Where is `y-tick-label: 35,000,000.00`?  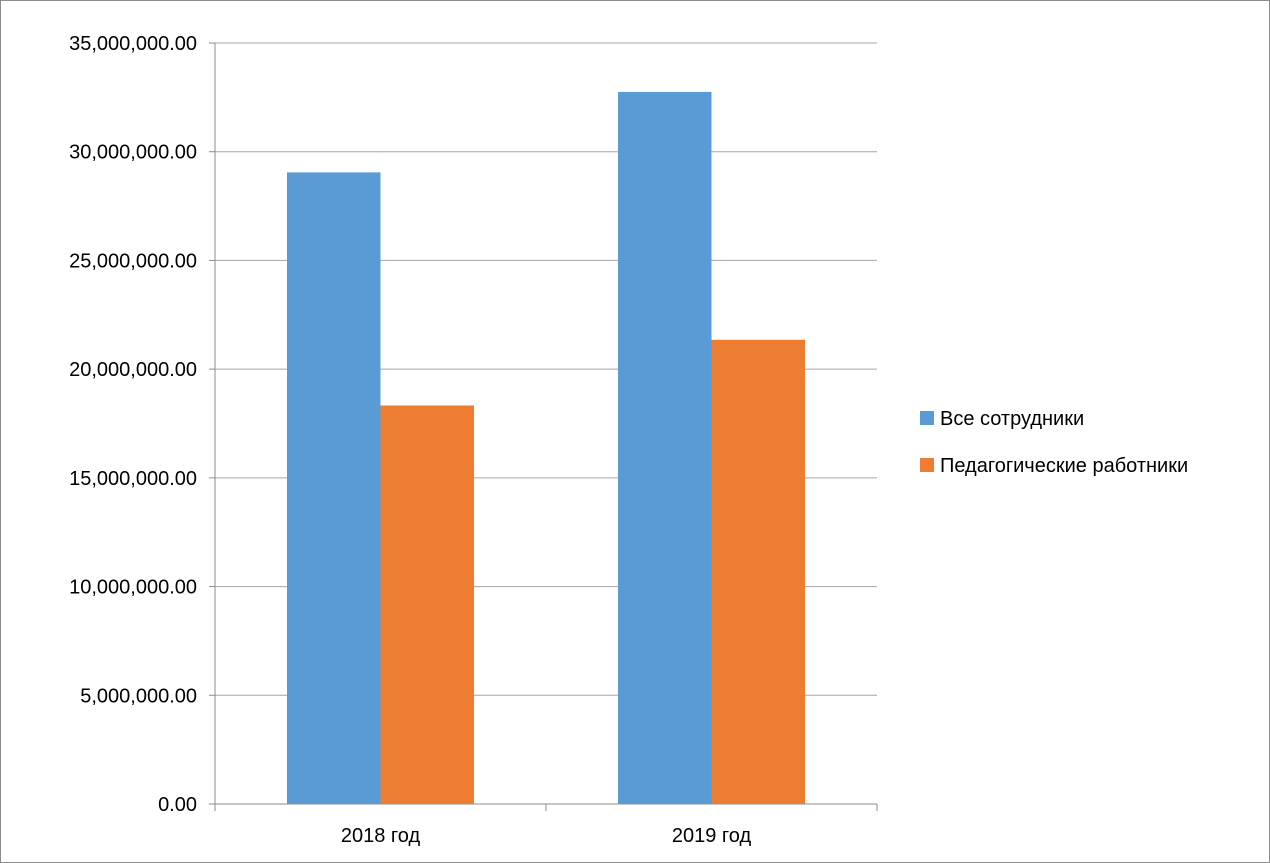 y-tick-label: 35,000,000.00 is located at coordinates (133, 44).